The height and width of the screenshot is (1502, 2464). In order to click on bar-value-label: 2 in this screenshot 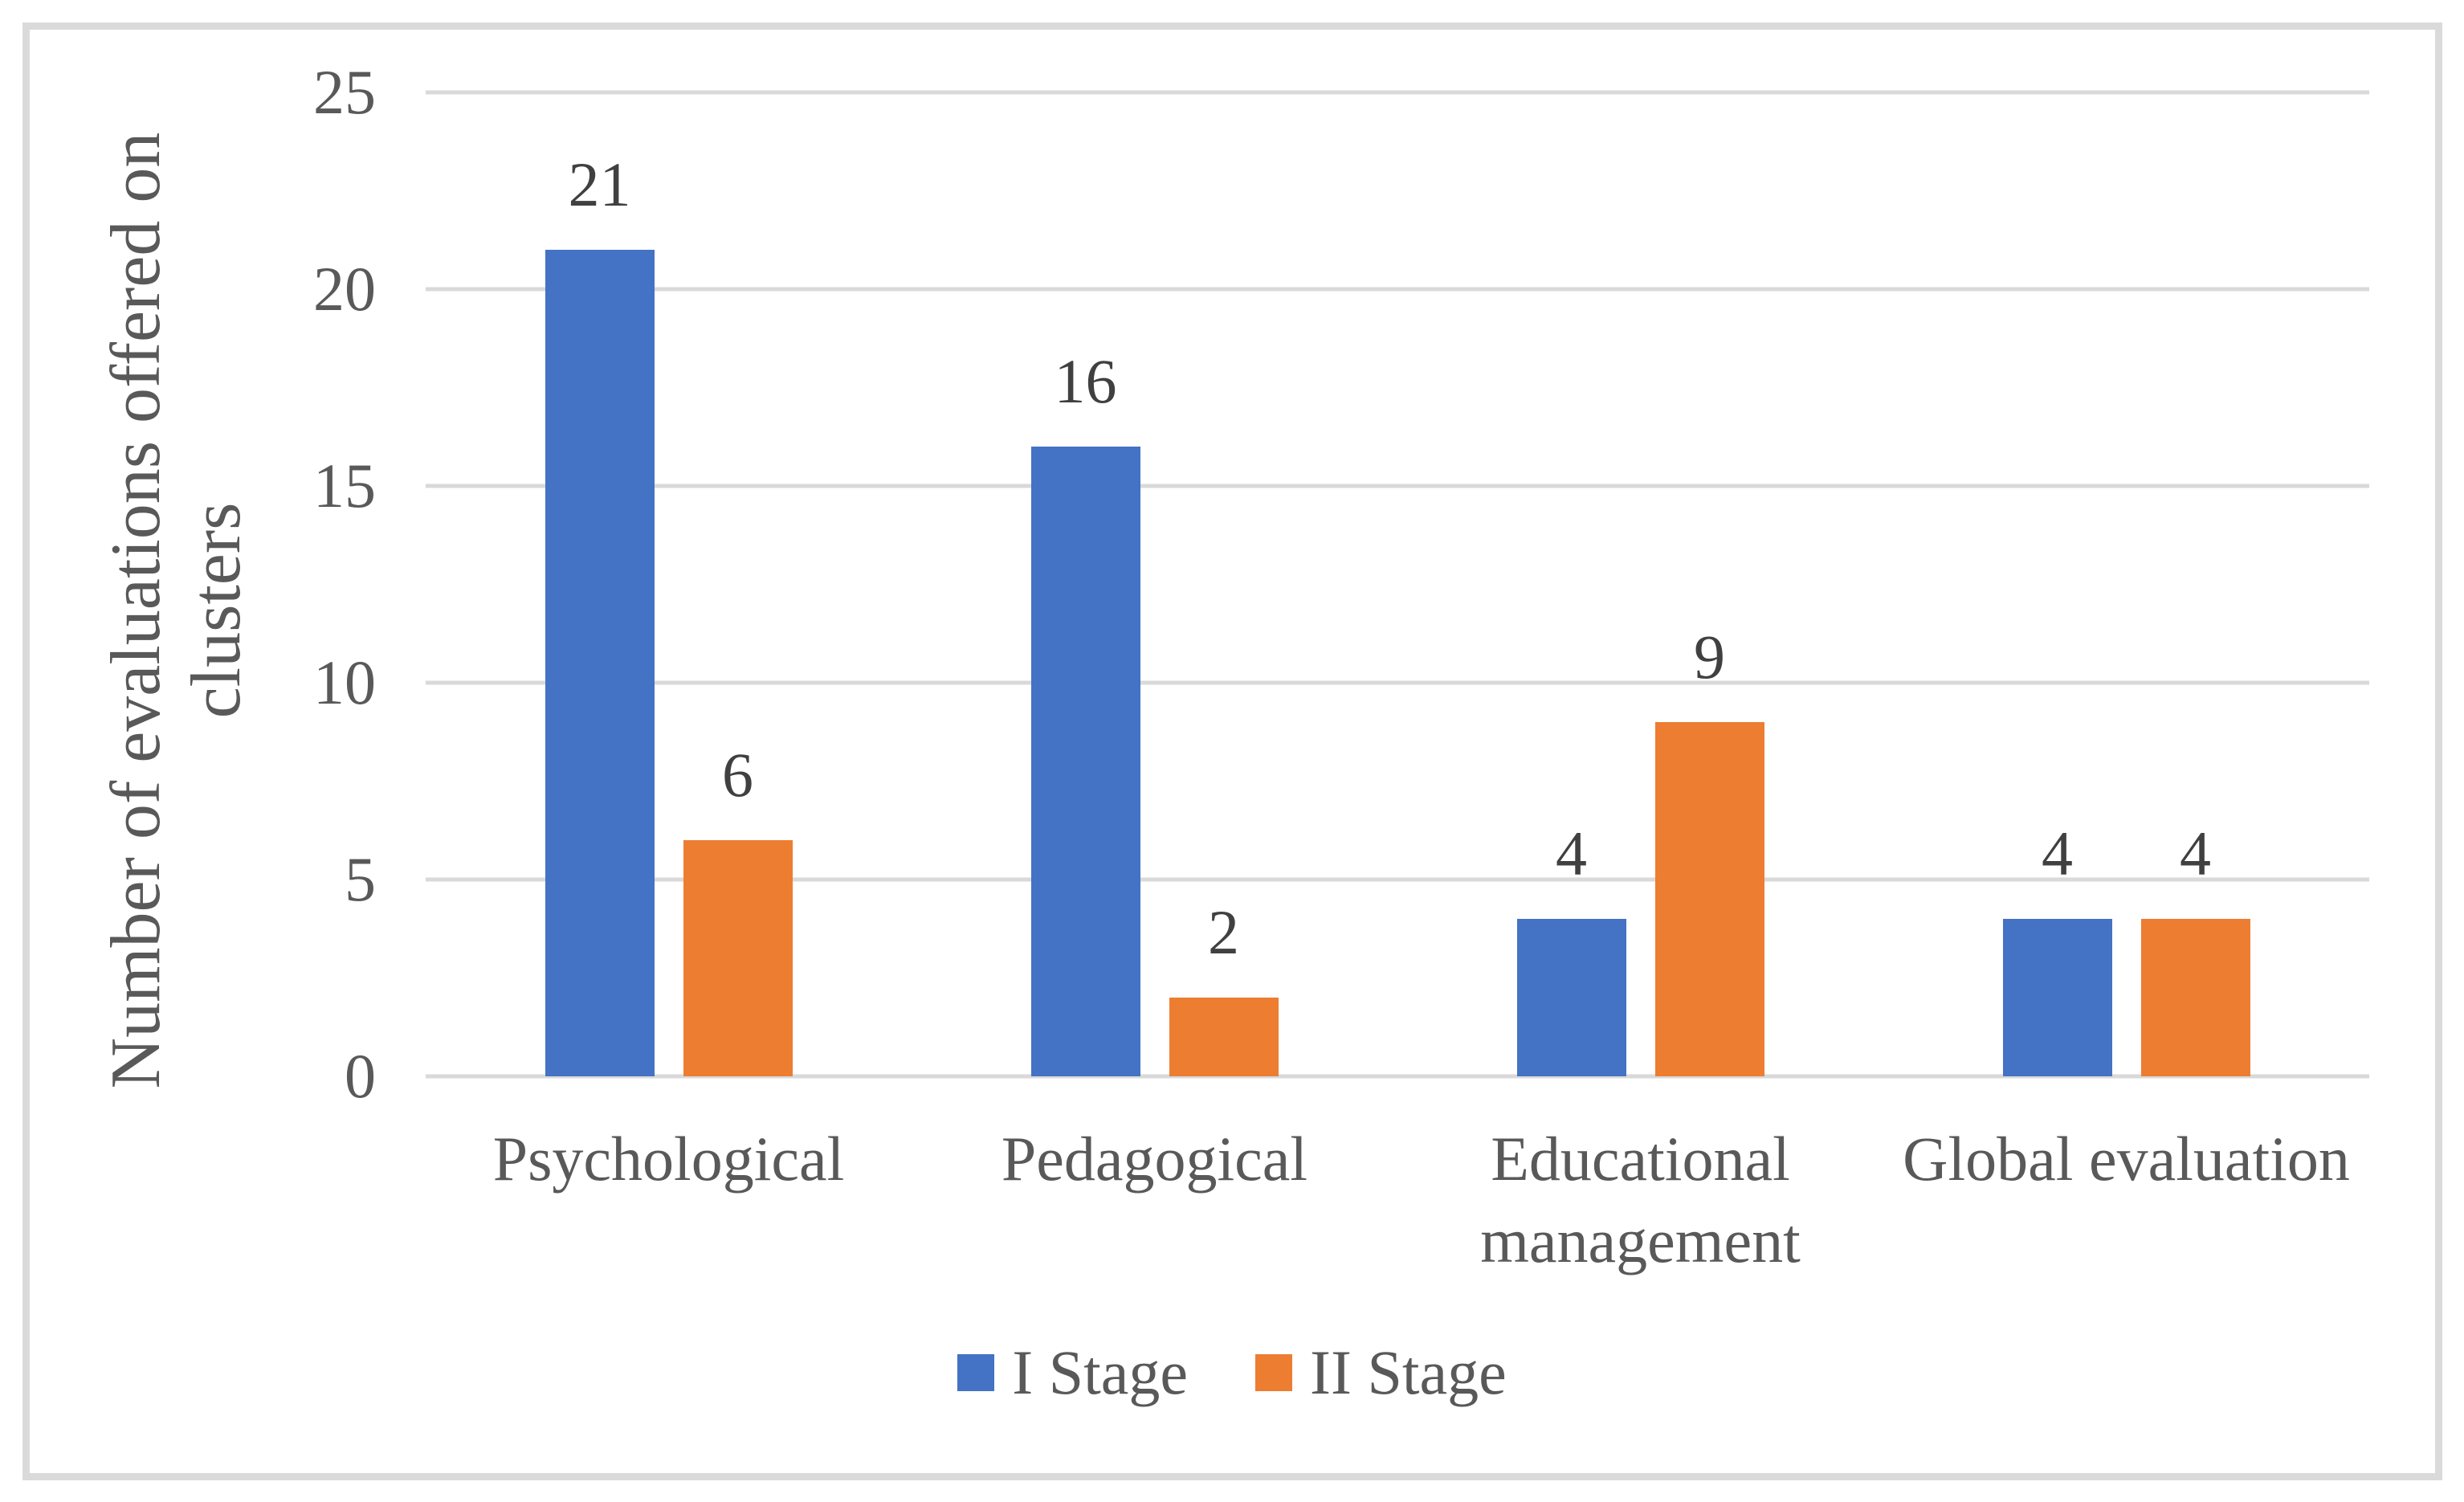, I will do `click(1223, 932)`.